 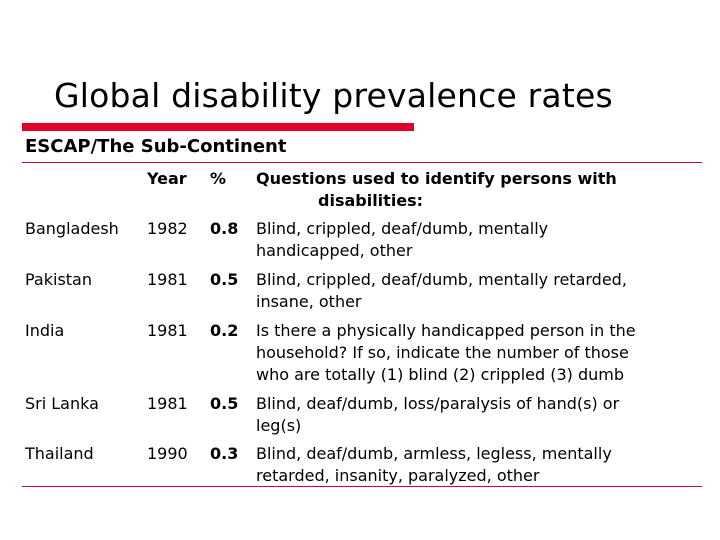 I want to click on table-top-rule, so click(x=362, y=162).